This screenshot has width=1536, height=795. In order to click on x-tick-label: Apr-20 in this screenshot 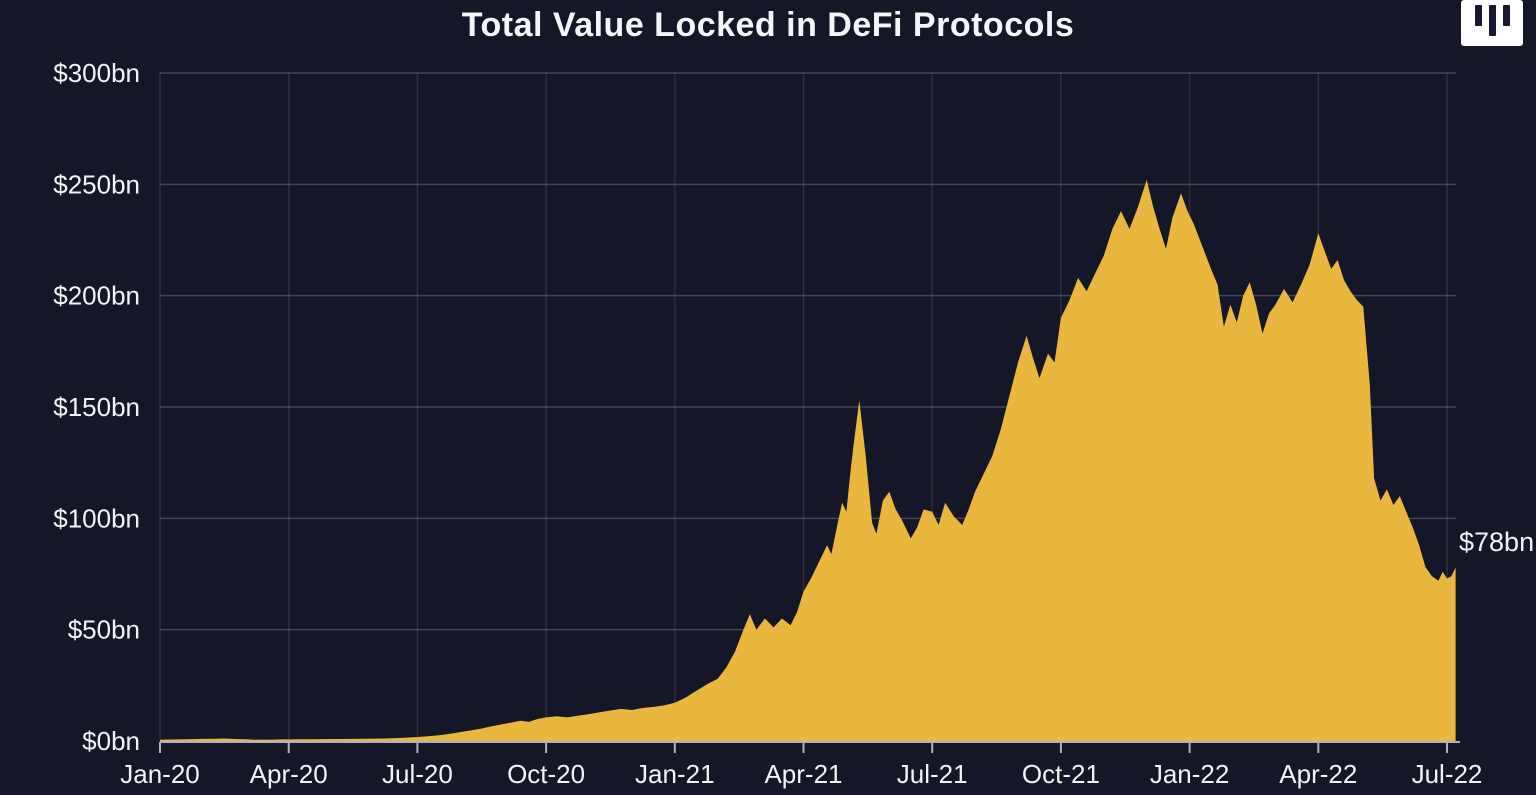, I will do `click(289, 774)`.